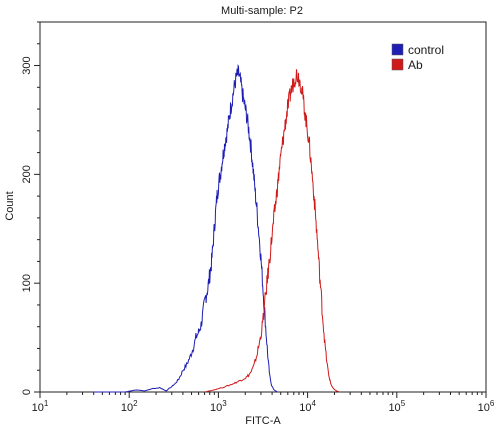 This screenshot has width=499, height=435. I want to click on legend-swatch-ab, so click(397, 64).